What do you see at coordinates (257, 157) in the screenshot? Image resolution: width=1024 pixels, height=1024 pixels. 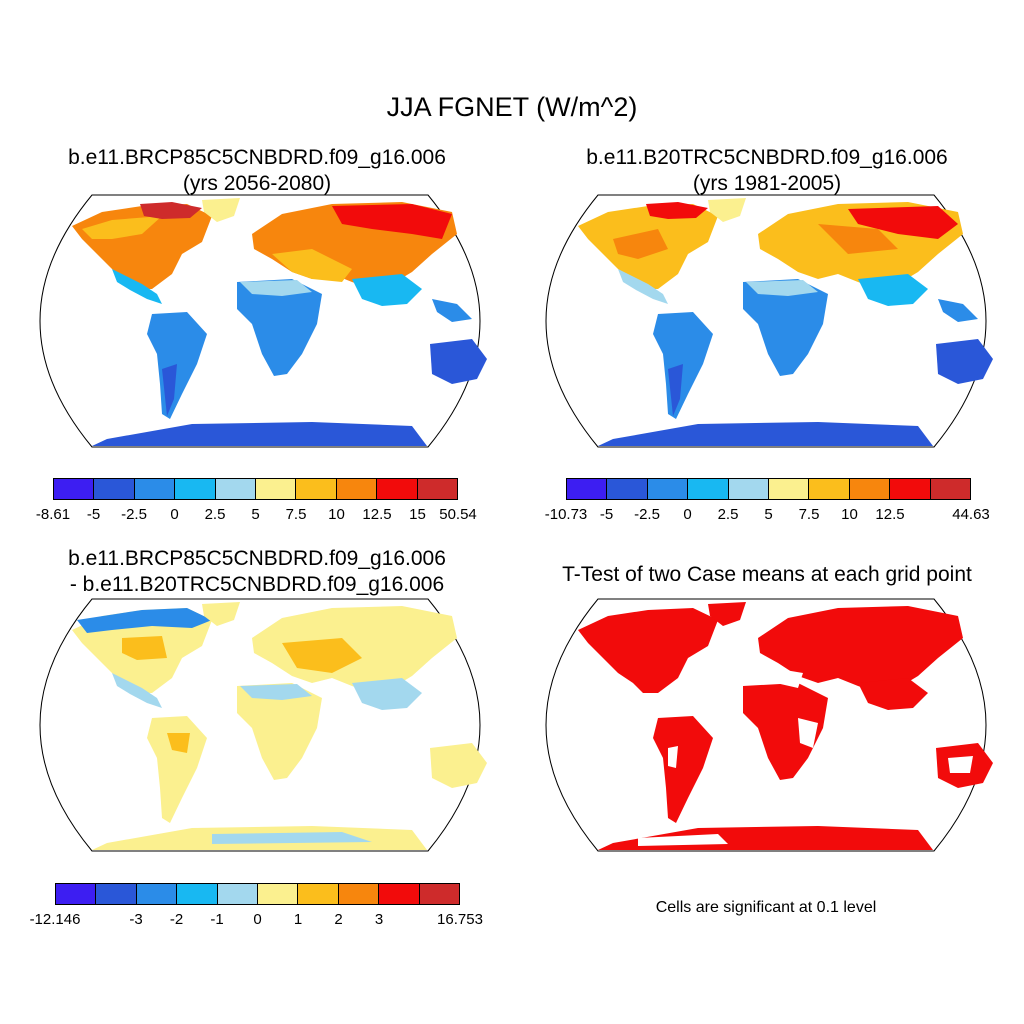 I see `panel1-title-line1: b.e11.BRCP85C5CNBDRD.f09_g16.006` at bounding box center [257, 157].